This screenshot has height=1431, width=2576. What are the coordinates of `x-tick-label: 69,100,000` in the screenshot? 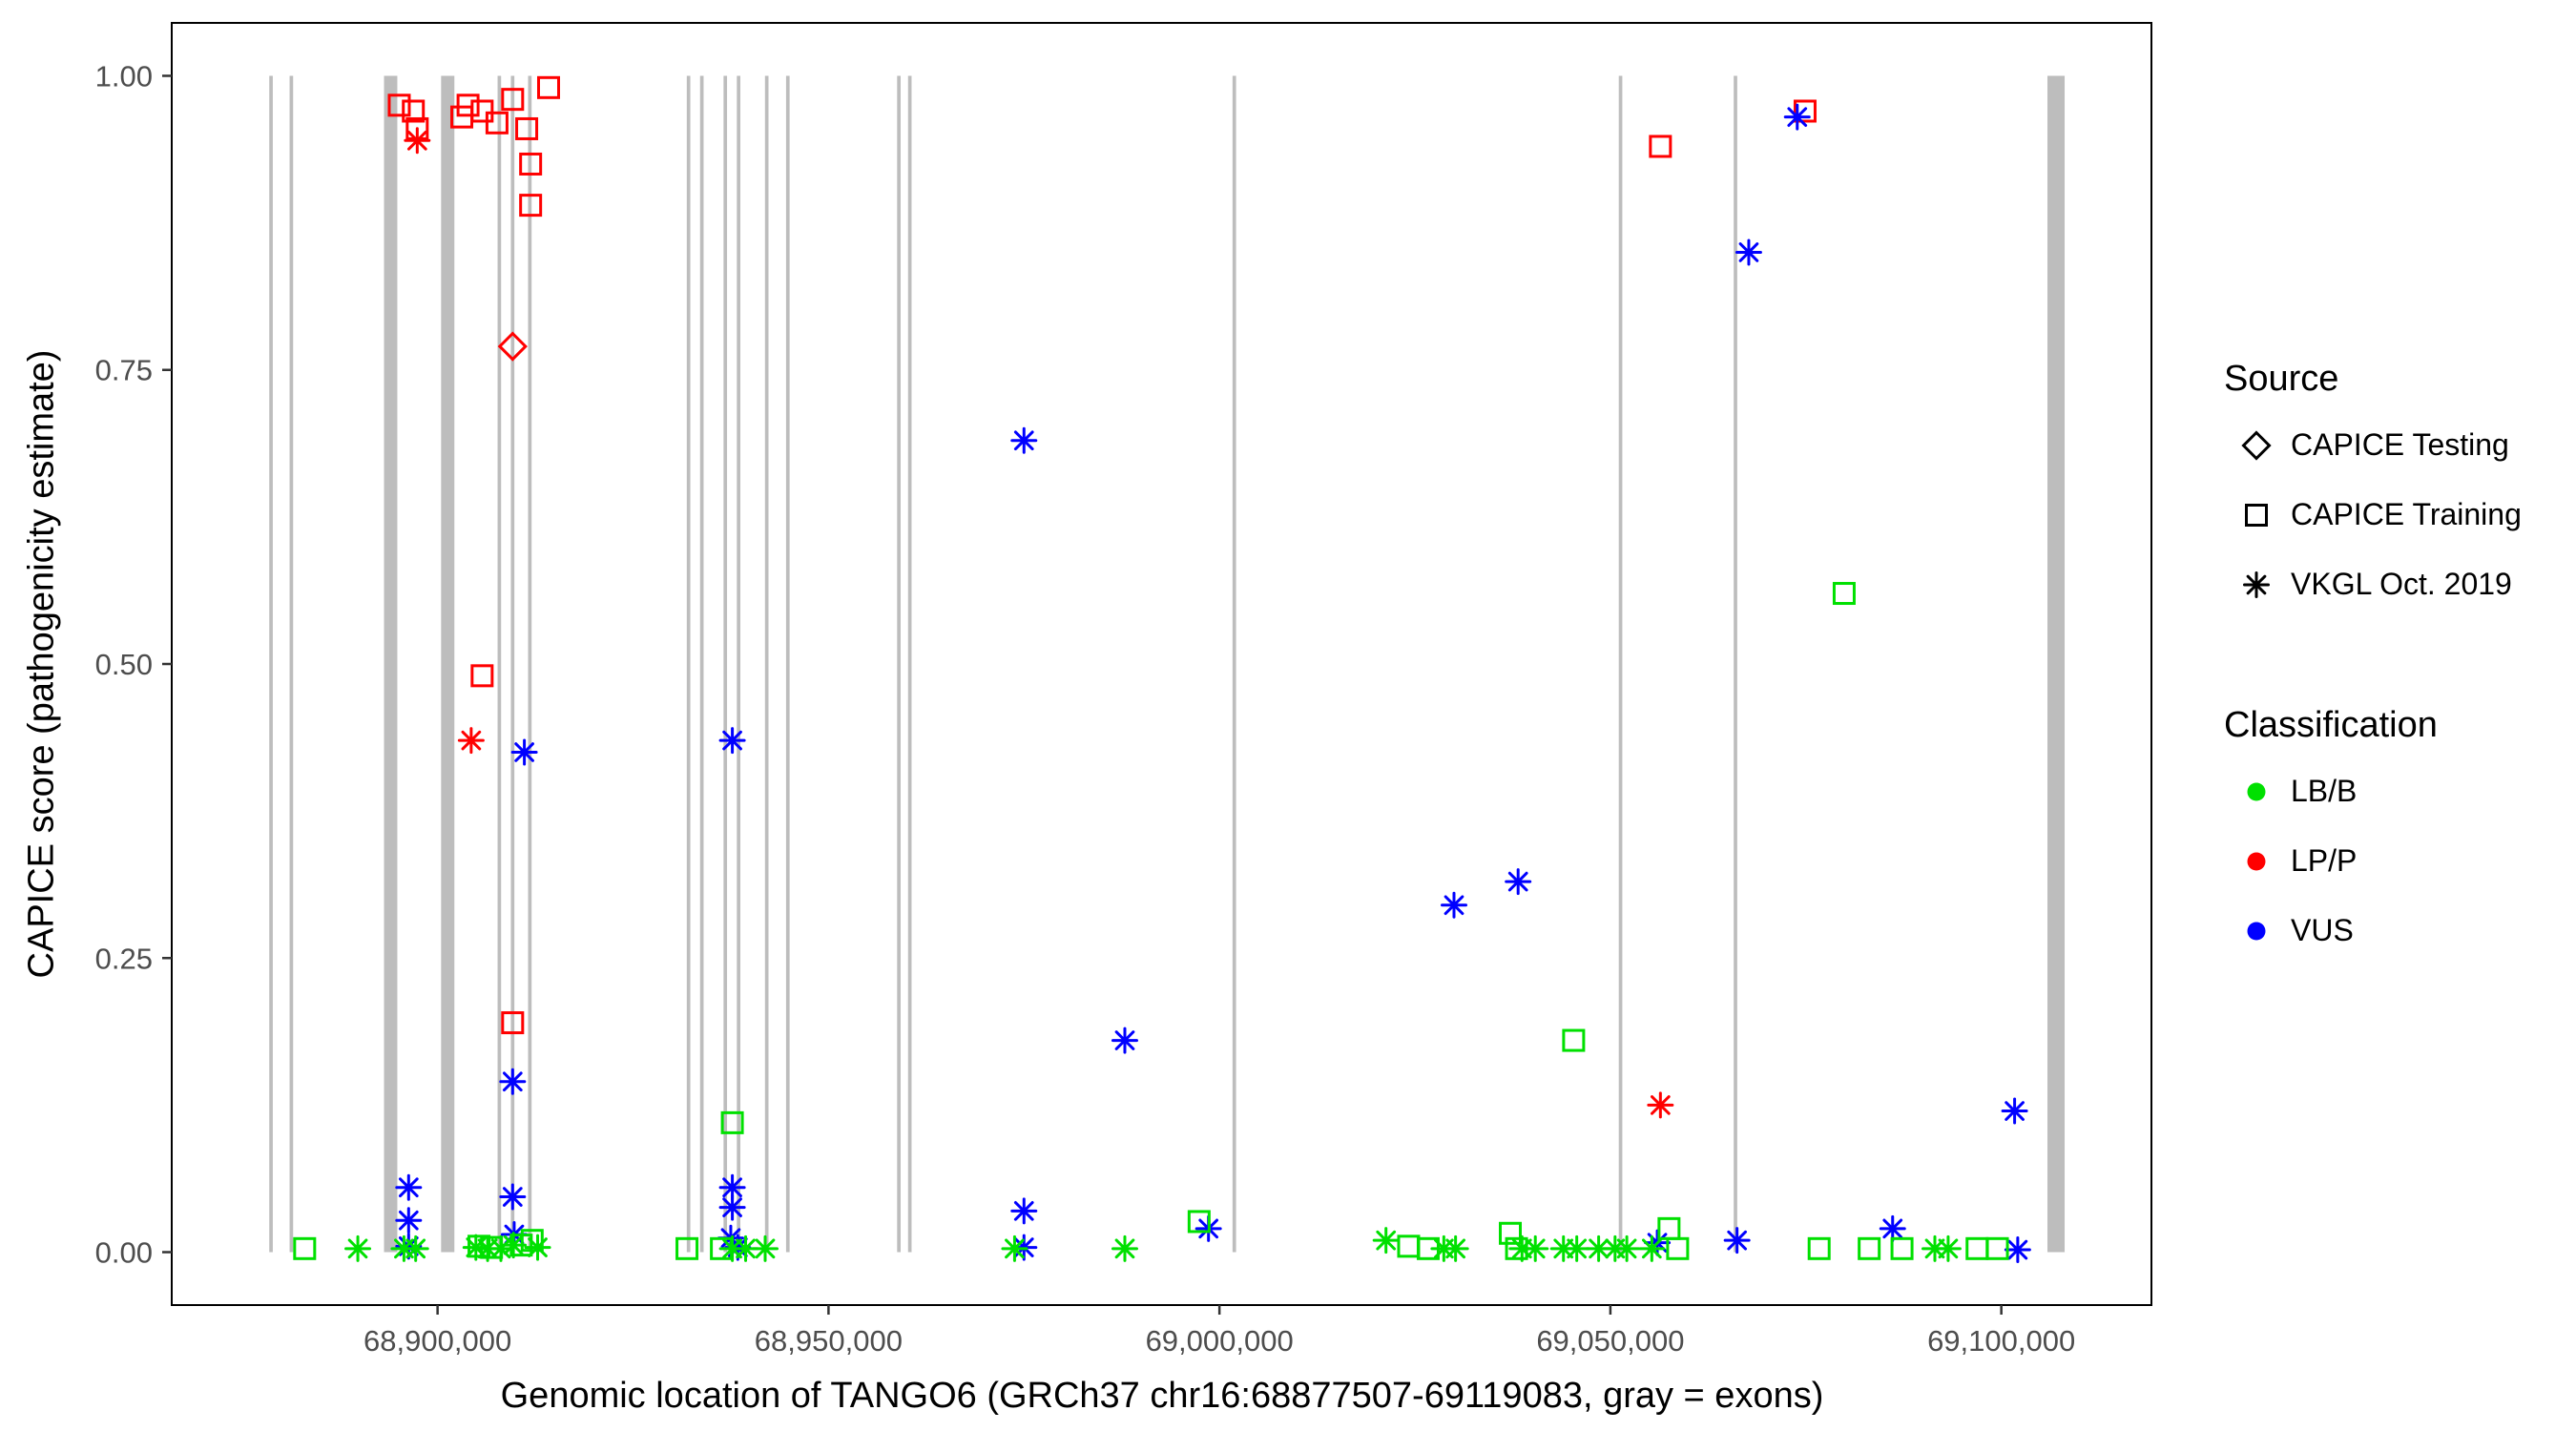 It's located at (2001, 1341).